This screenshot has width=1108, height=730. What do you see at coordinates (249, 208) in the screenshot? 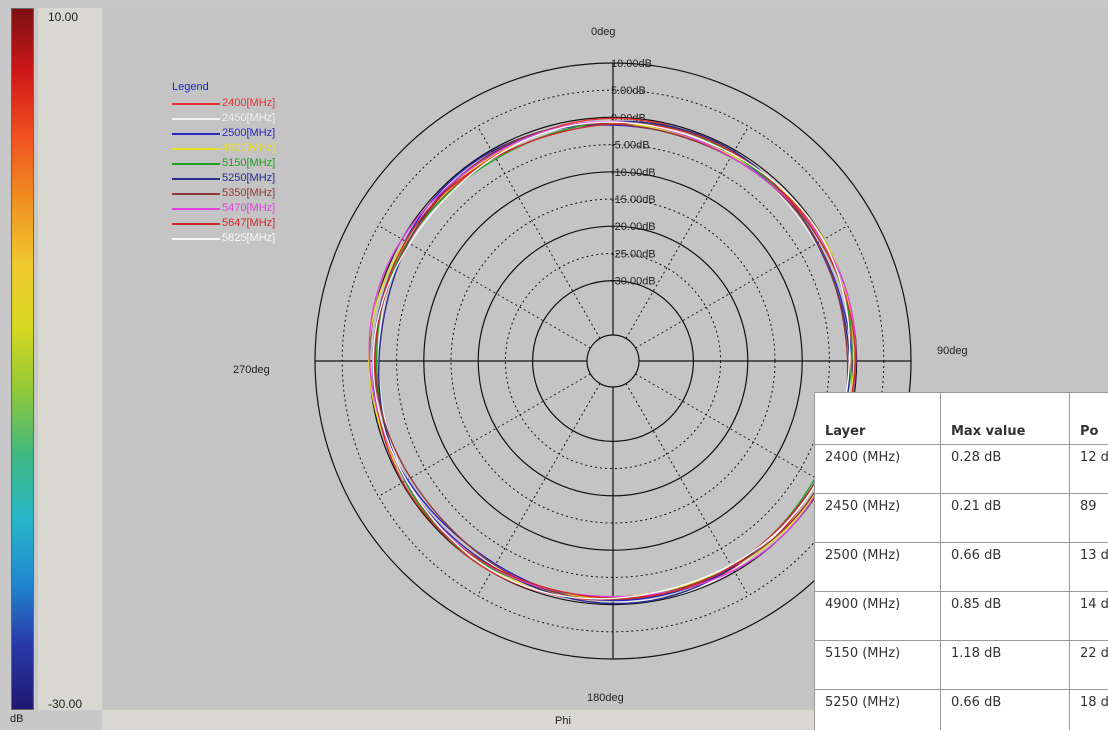
I see `legend-label: 5470[MHz]` at bounding box center [249, 208].